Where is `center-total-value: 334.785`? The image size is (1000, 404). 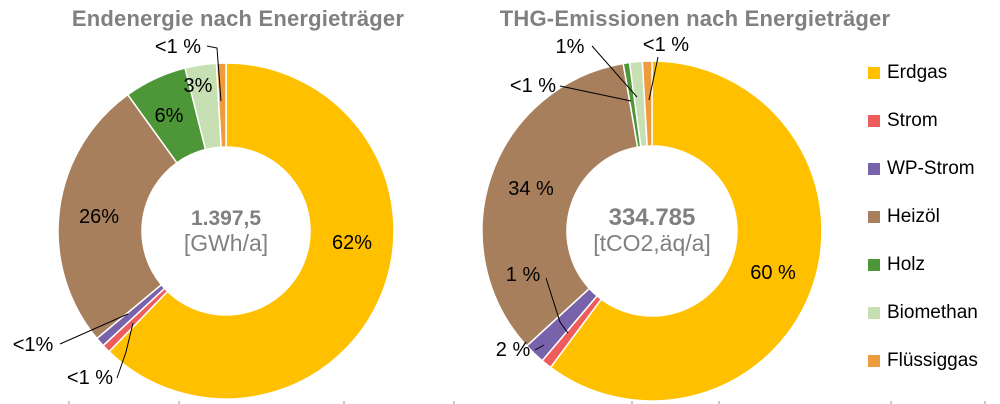 center-total-value: 334.785 is located at coordinates (652, 217).